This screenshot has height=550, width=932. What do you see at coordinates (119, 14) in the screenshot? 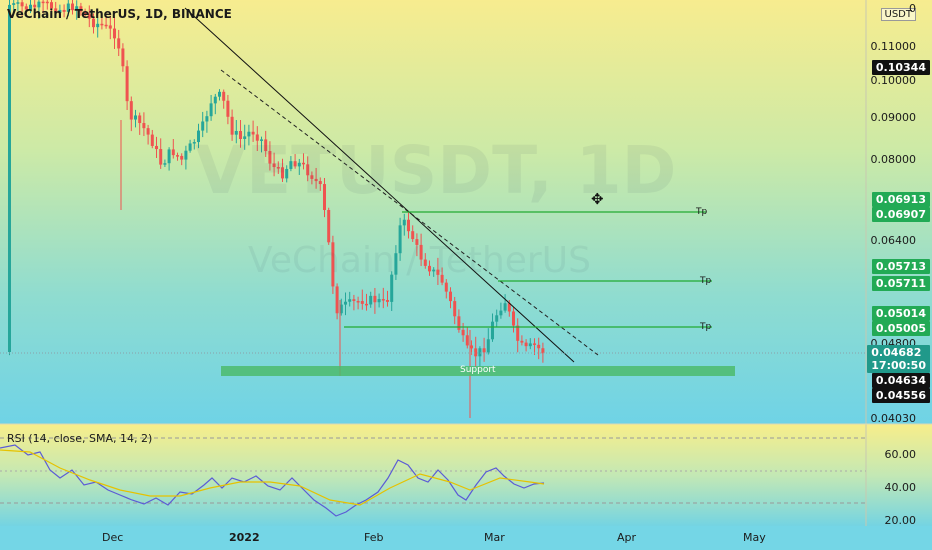
I see `chart-title: VeChain / TetherUS, 1D, BINANCE` at bounding box center [119, 14].